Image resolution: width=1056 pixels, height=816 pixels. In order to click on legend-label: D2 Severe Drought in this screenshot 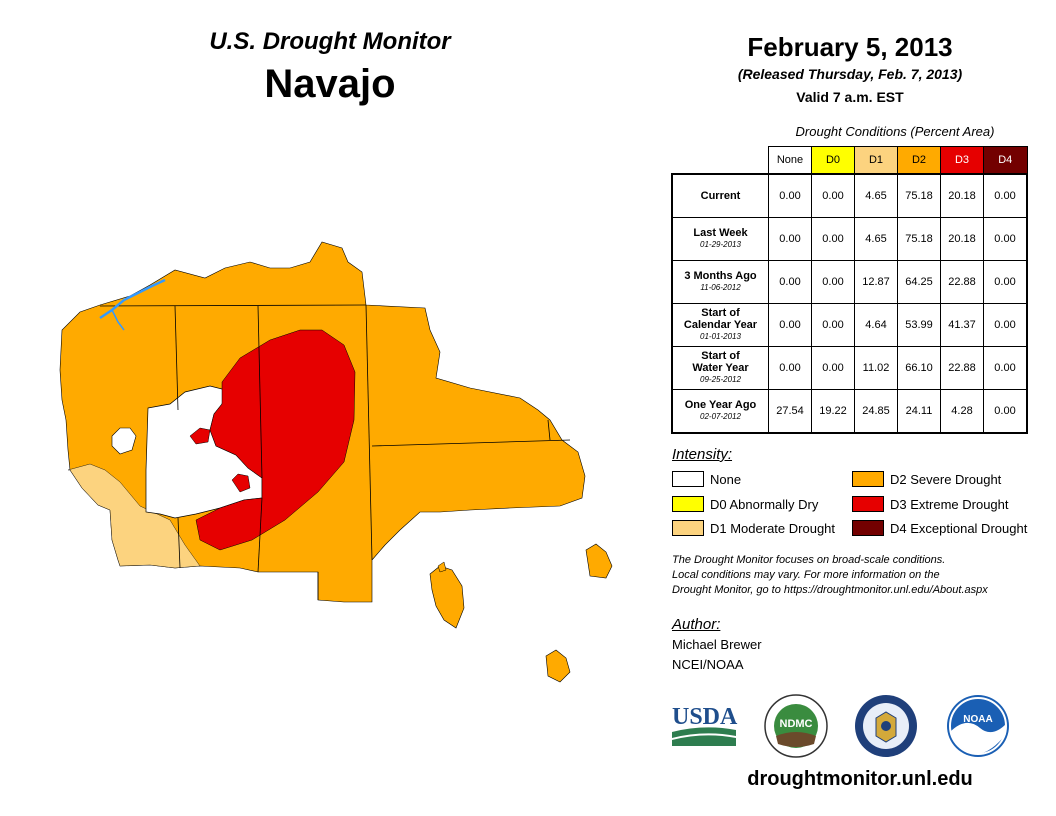, I will do `click(946, 479)`.